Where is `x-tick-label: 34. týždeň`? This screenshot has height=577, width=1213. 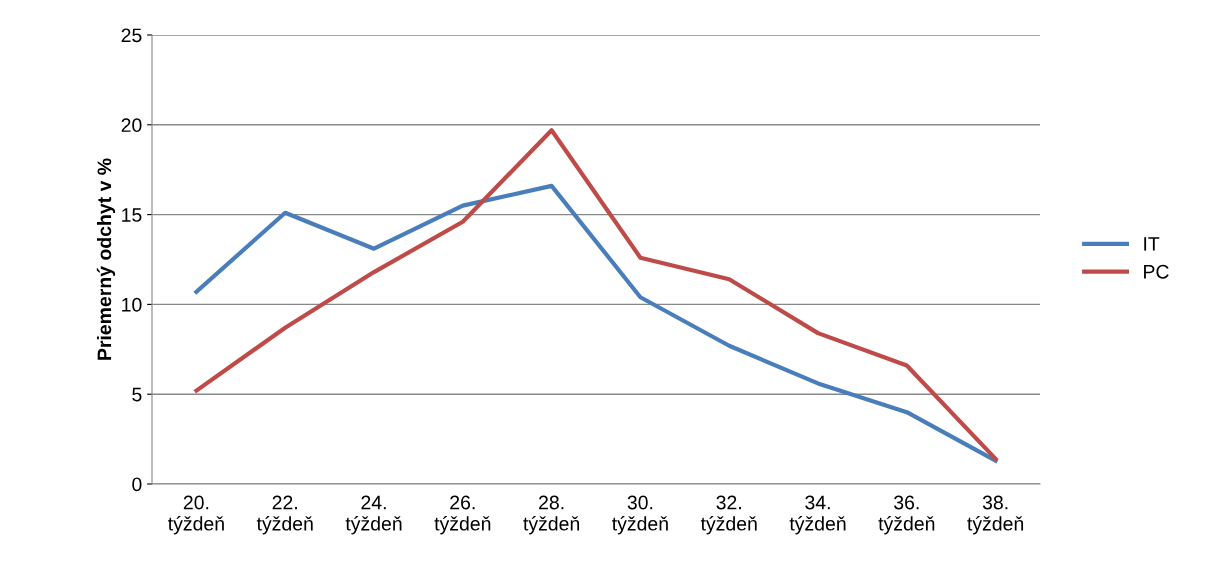 x-tick-label: 34. týždeň is located at coordinates (817, 515).